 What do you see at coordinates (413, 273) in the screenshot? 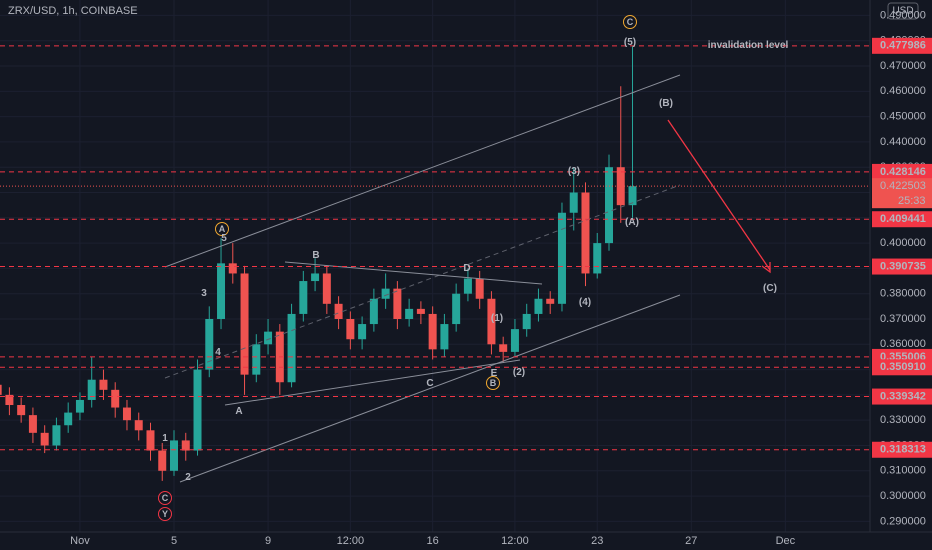
I see `triangle-upper` at bounding box center [413, 273].